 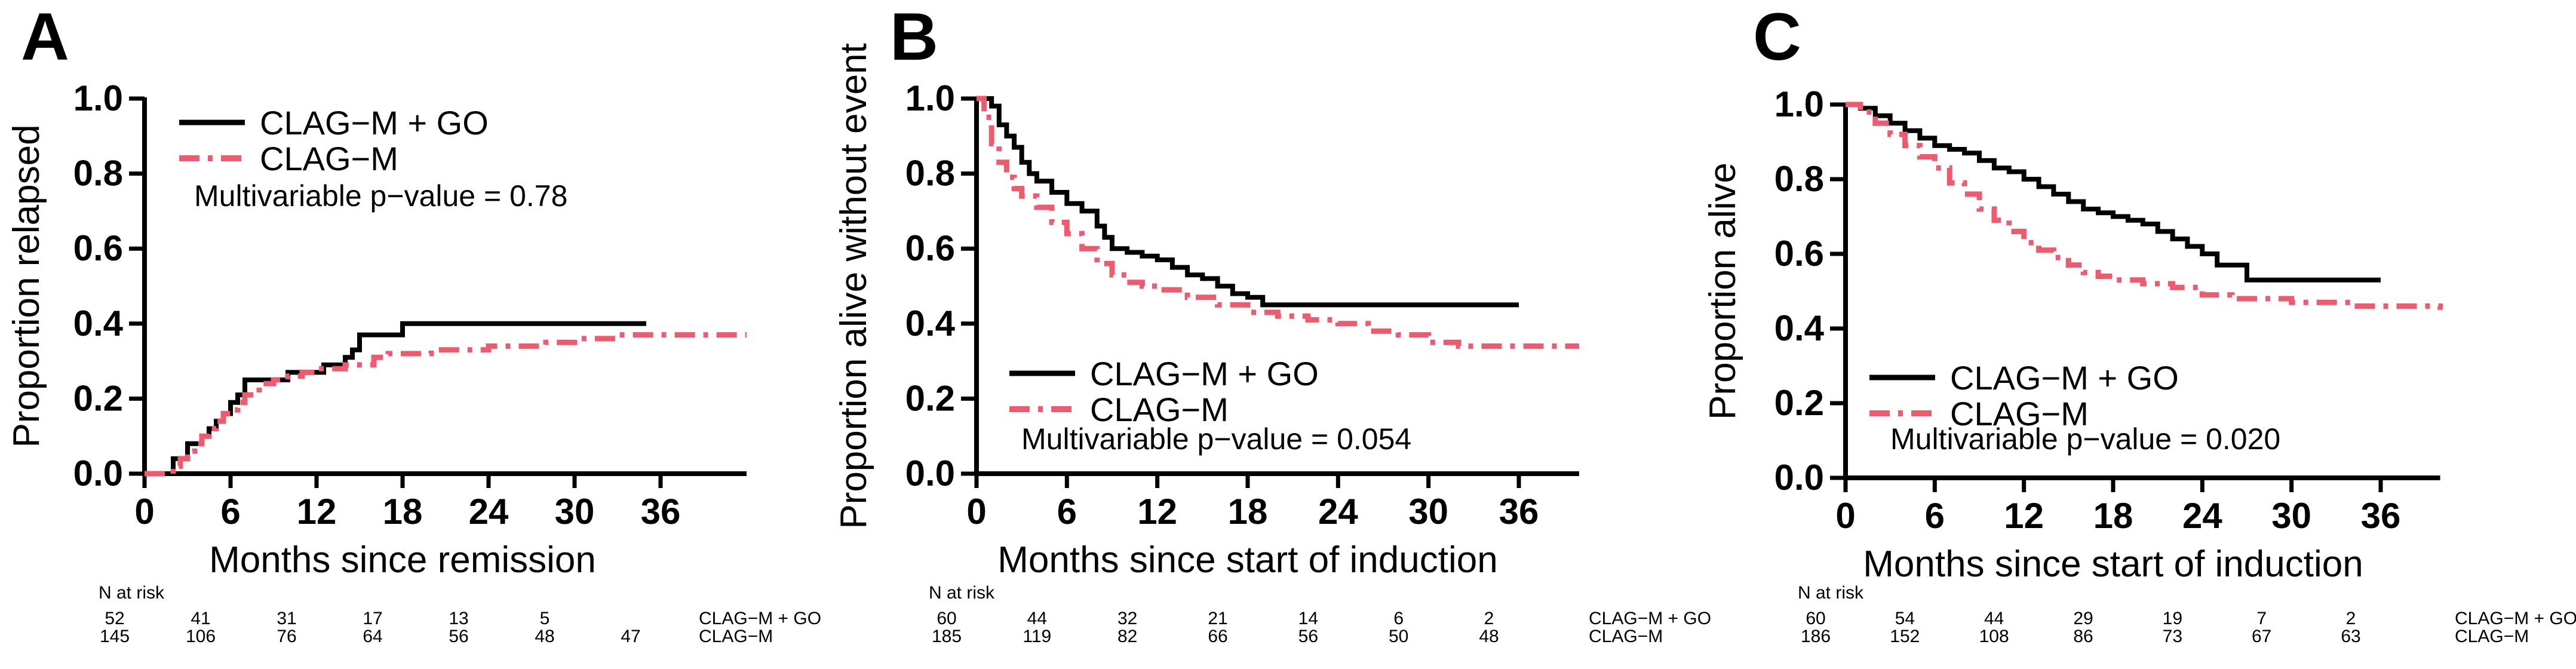 I want to click on risk-count: 186, so click(x=1816, y=636).